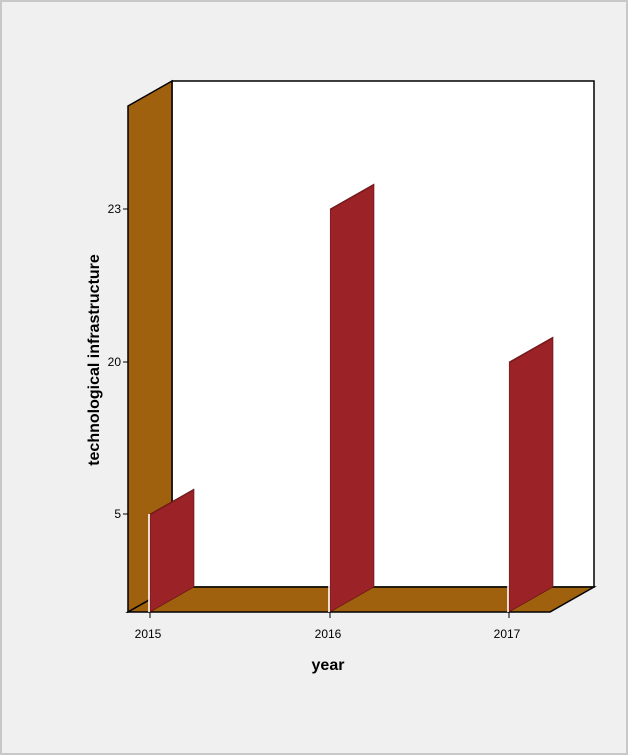  I want to click on x-tick-label: 2016, so click(328, 634).